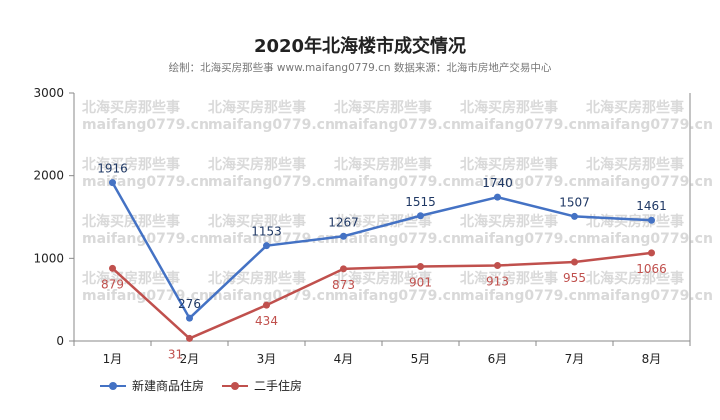  Describe the element at coordinates (574, 202) in the screenshot. I see `data-label: 1507` at that location.